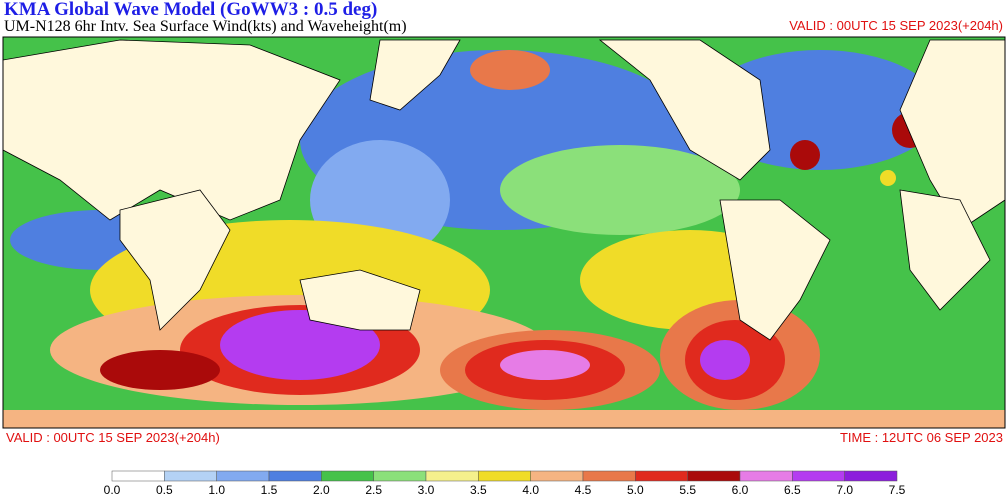 This screenshot has height=496, width=1007. I want to click on valid-bottom: VALID : 00UTC 15 SEP 2023(+204h), so click(113, 437).